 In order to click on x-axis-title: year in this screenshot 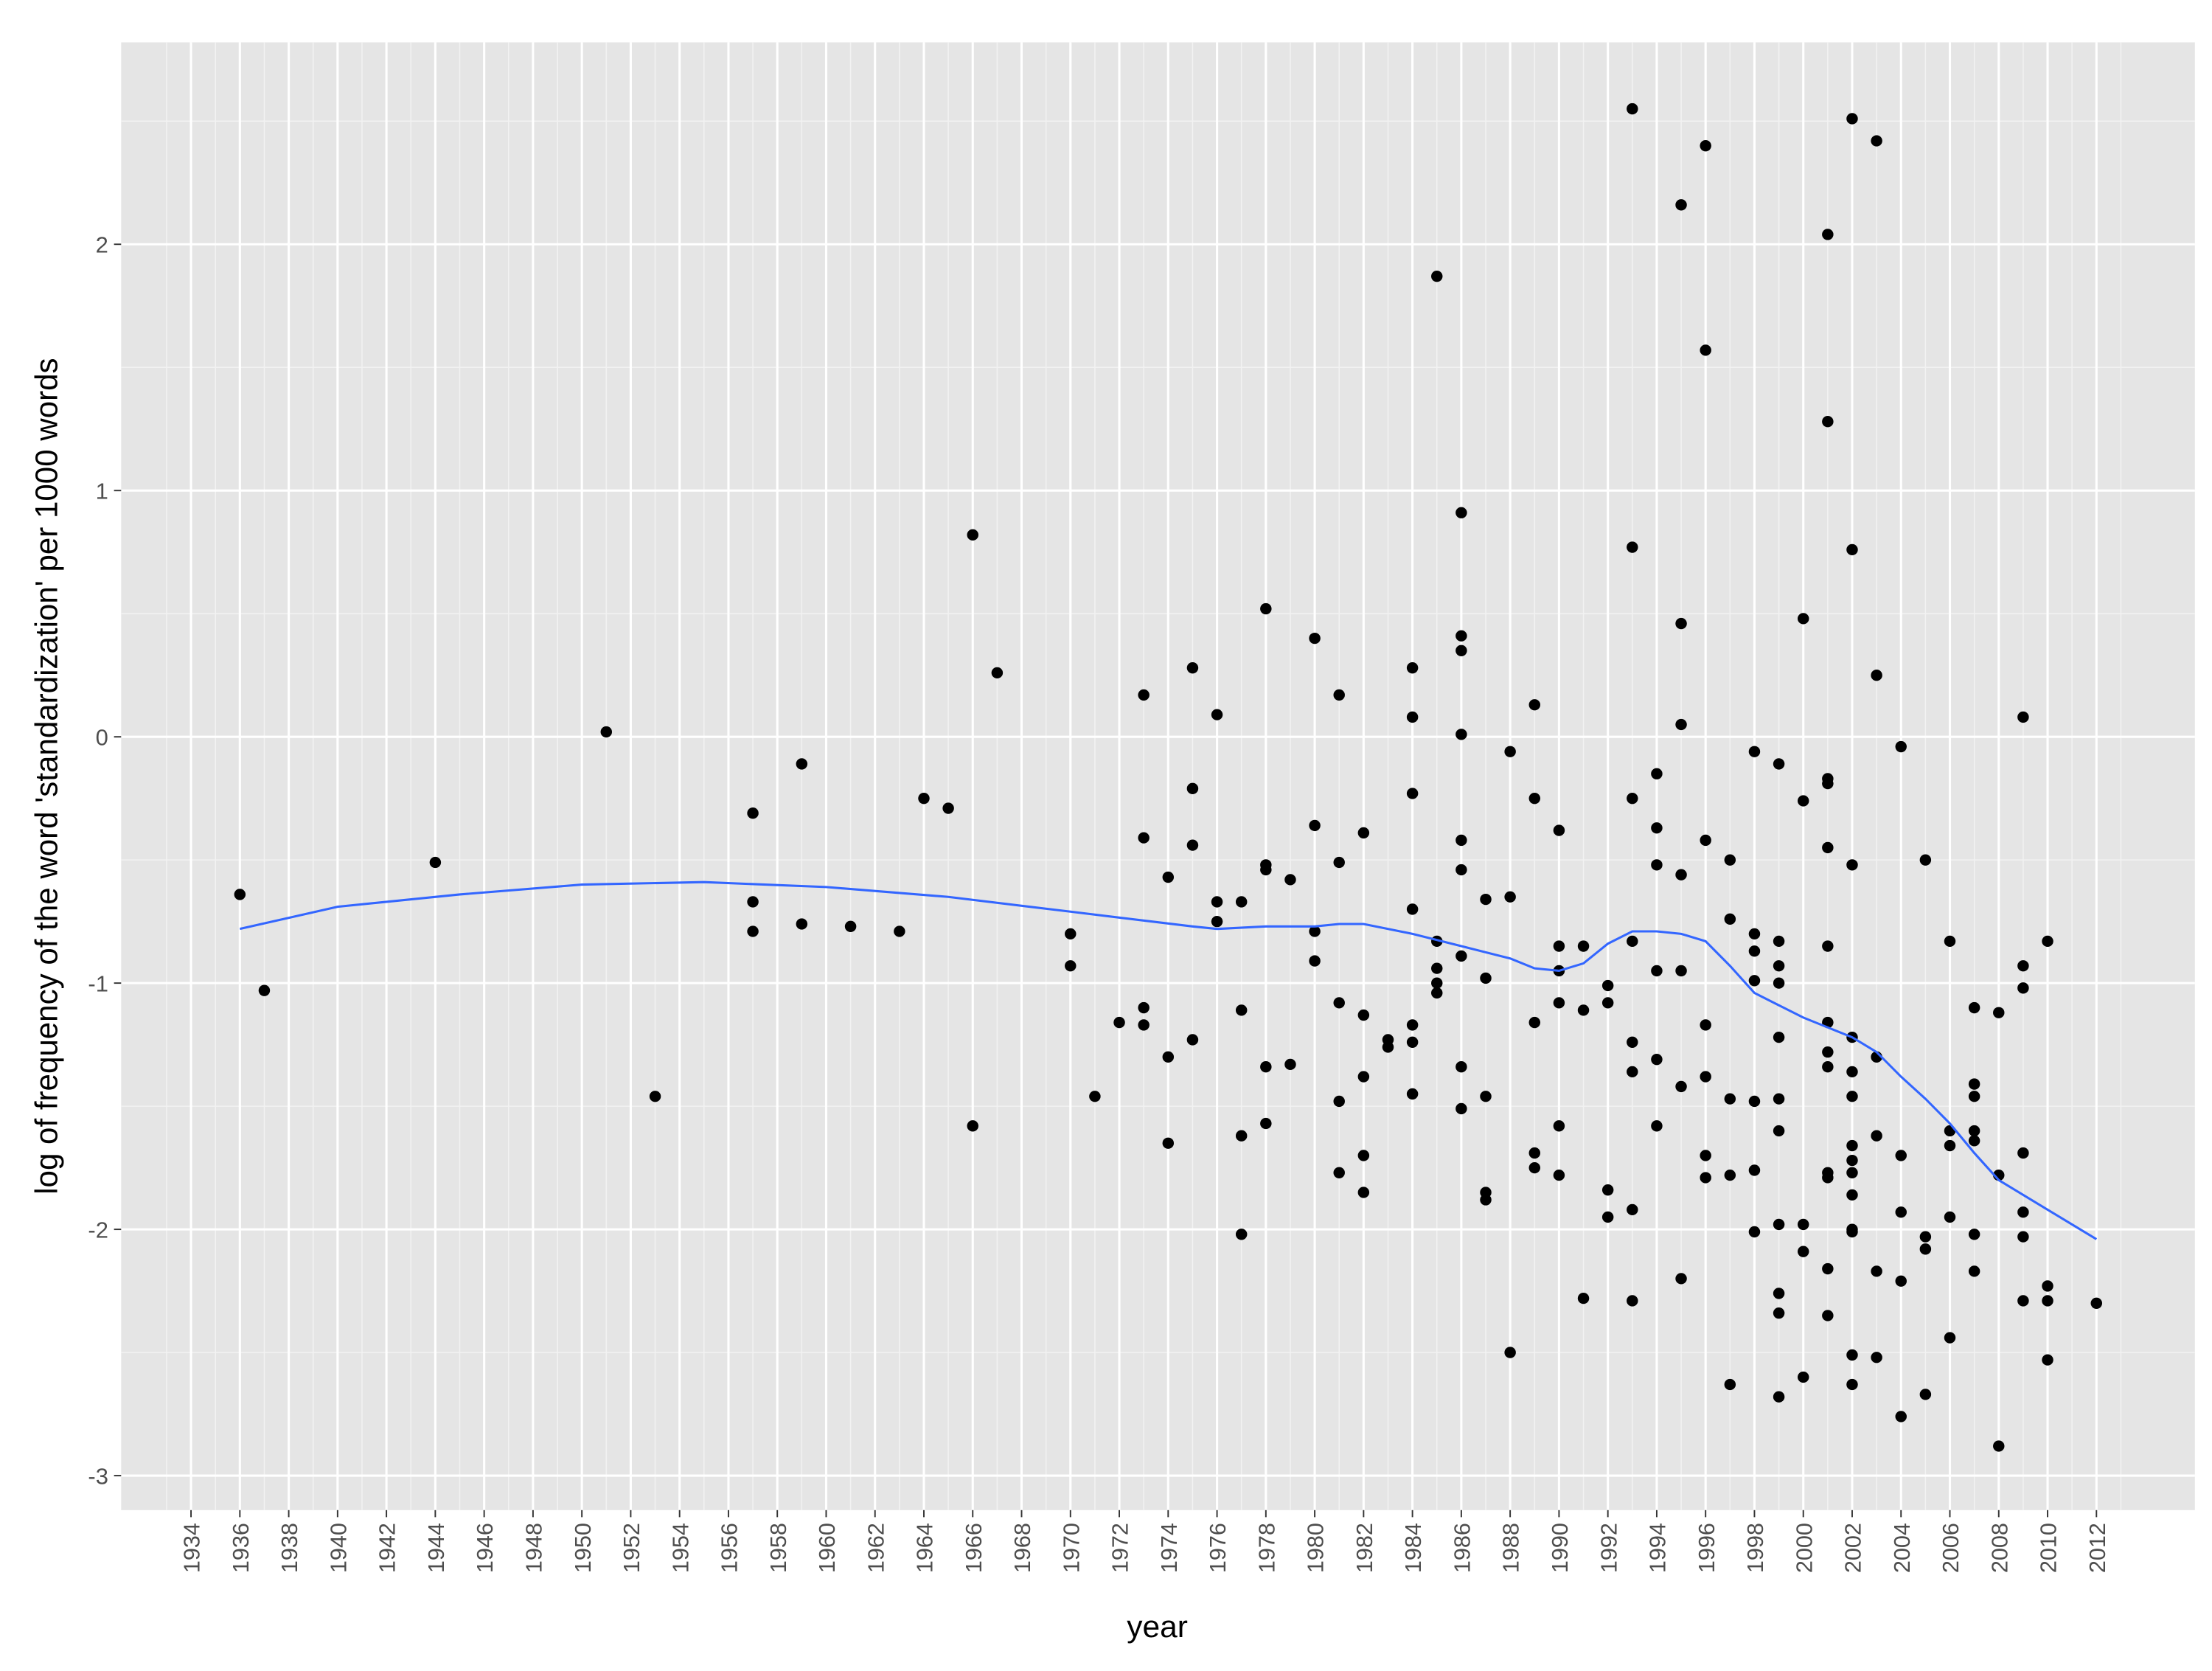, I will do `click(1157, 1626)`.